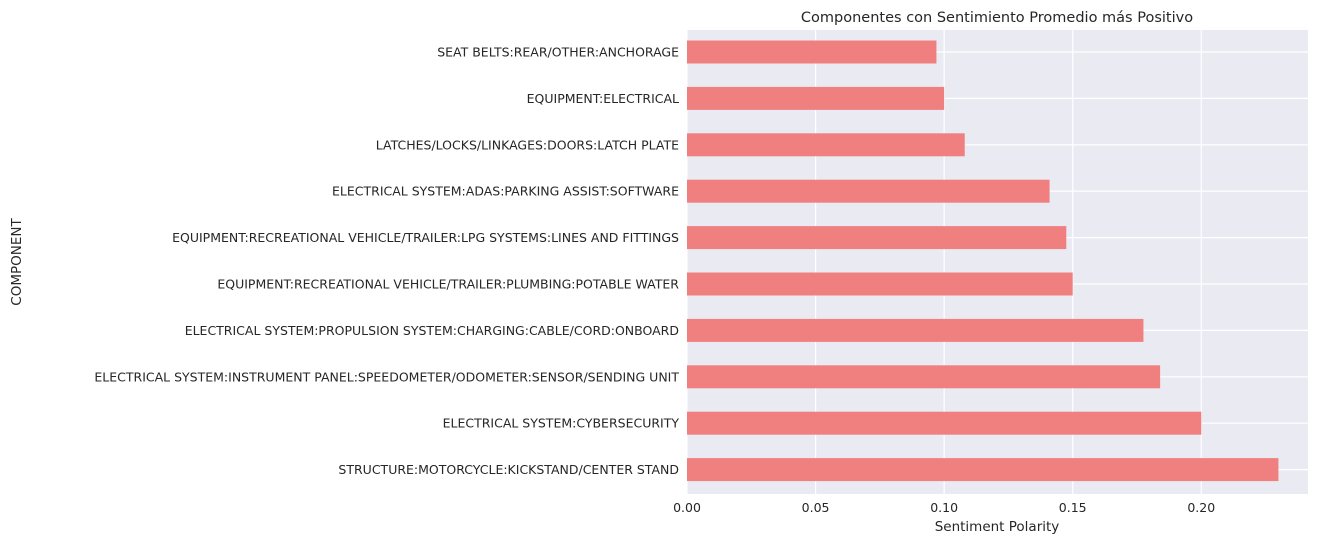 This screenshot has height=543, width=1318. What do you see at coordinates (997, 527) in the screenshot?
I see `x-axis-label: Sentiment Polarity` at bounding box center [997, 527].